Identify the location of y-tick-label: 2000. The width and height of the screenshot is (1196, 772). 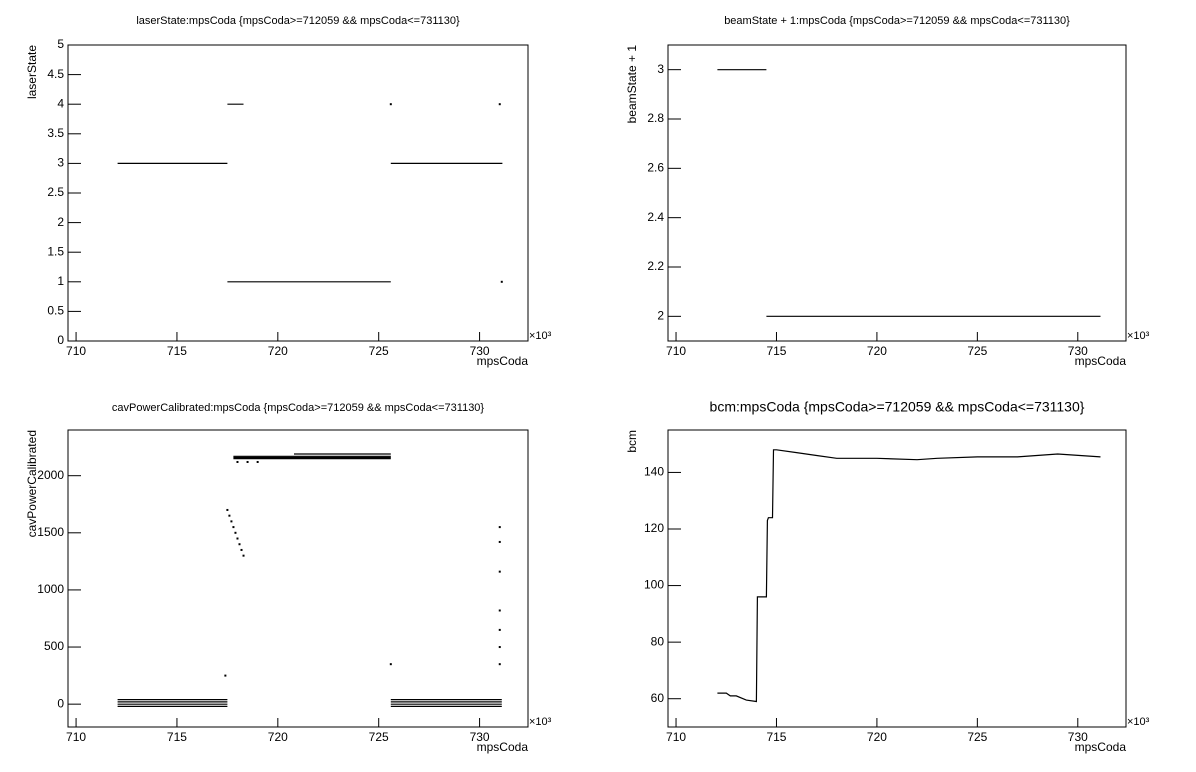
(50, 475).